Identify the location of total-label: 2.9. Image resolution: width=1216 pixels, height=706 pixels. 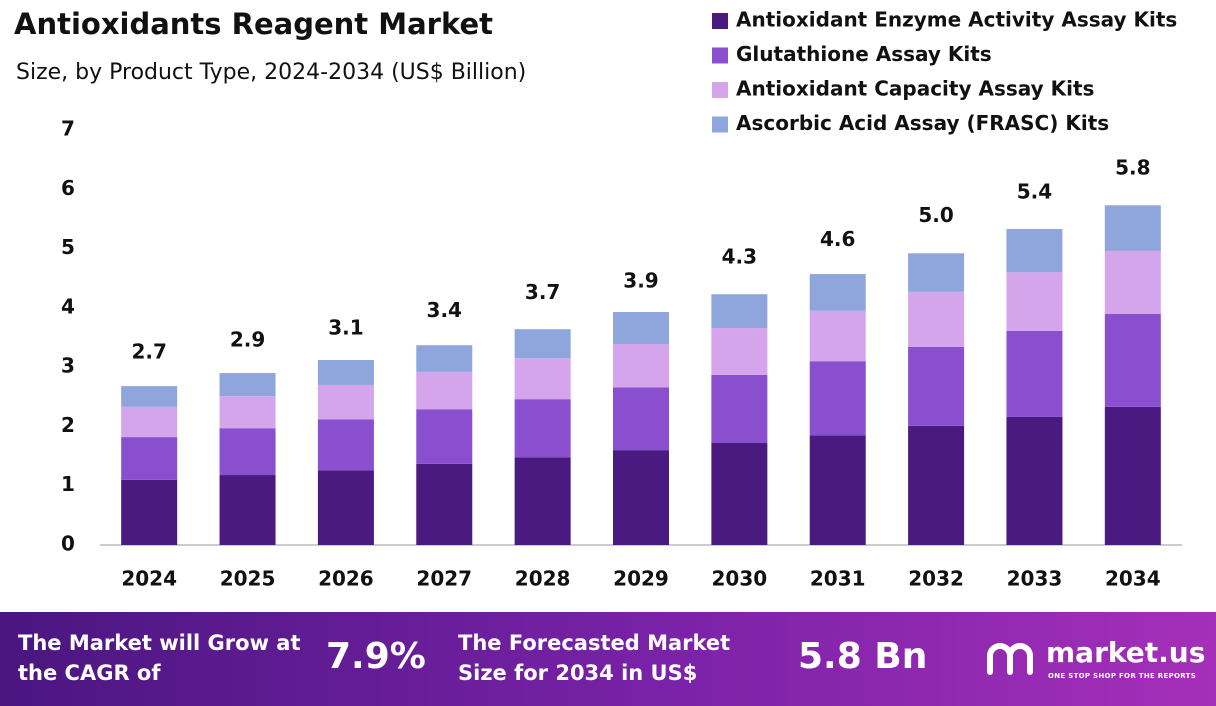
(247, 340).